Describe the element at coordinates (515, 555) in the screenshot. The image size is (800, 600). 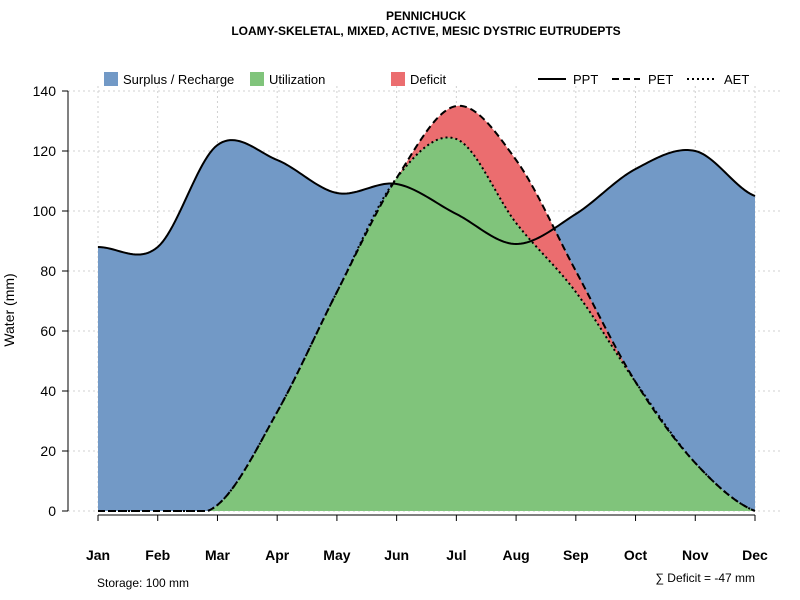
I see `x-tick-label: Aug` at that location.